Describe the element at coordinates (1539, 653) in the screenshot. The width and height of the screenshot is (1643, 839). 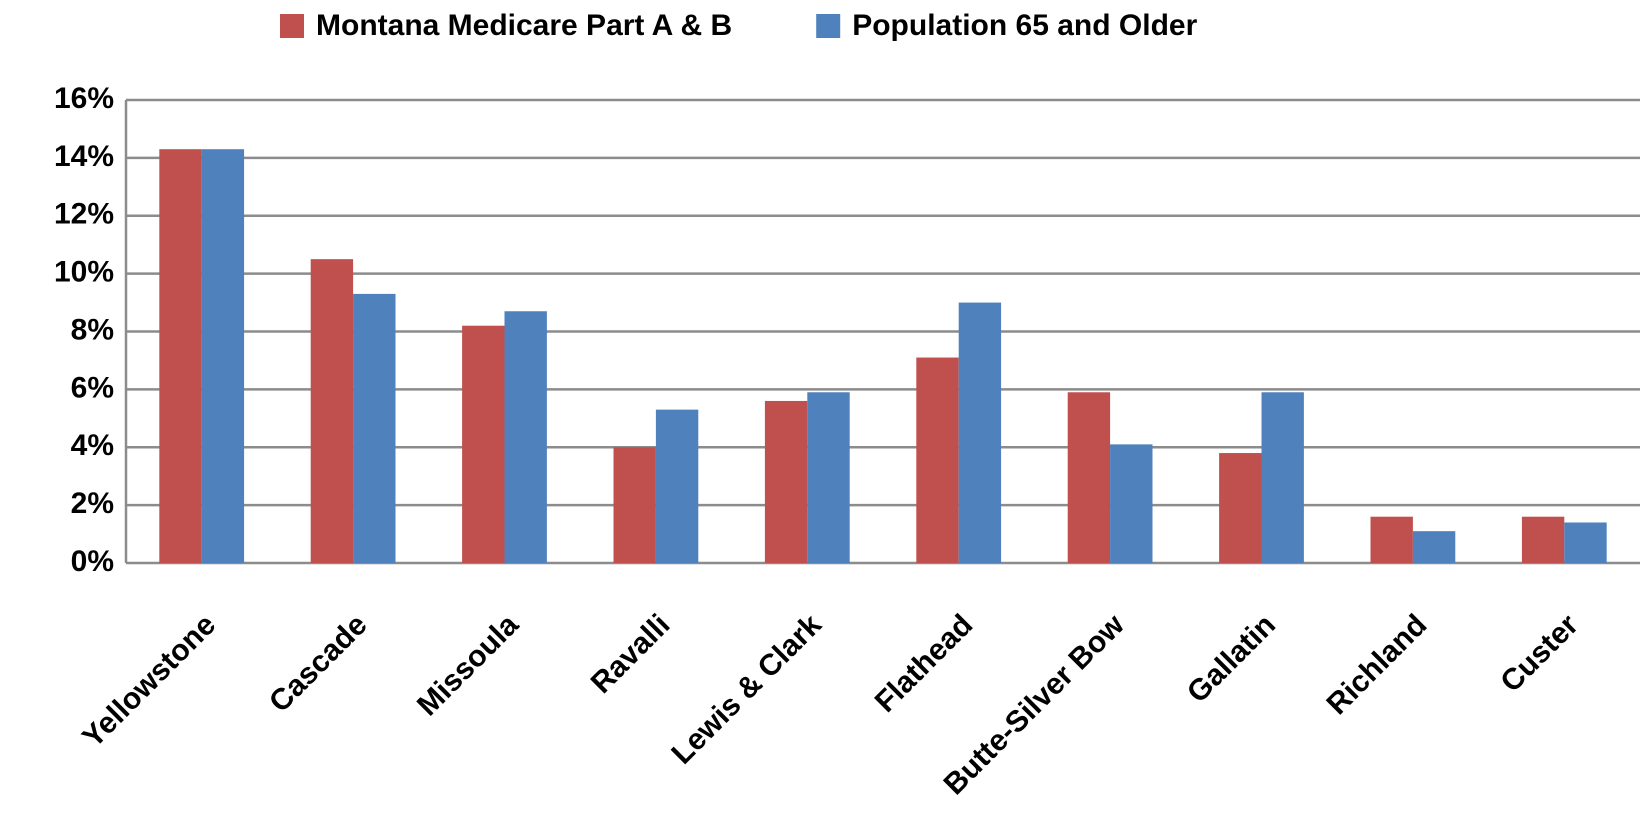
I see `x-tick-label: Custer` at that location.